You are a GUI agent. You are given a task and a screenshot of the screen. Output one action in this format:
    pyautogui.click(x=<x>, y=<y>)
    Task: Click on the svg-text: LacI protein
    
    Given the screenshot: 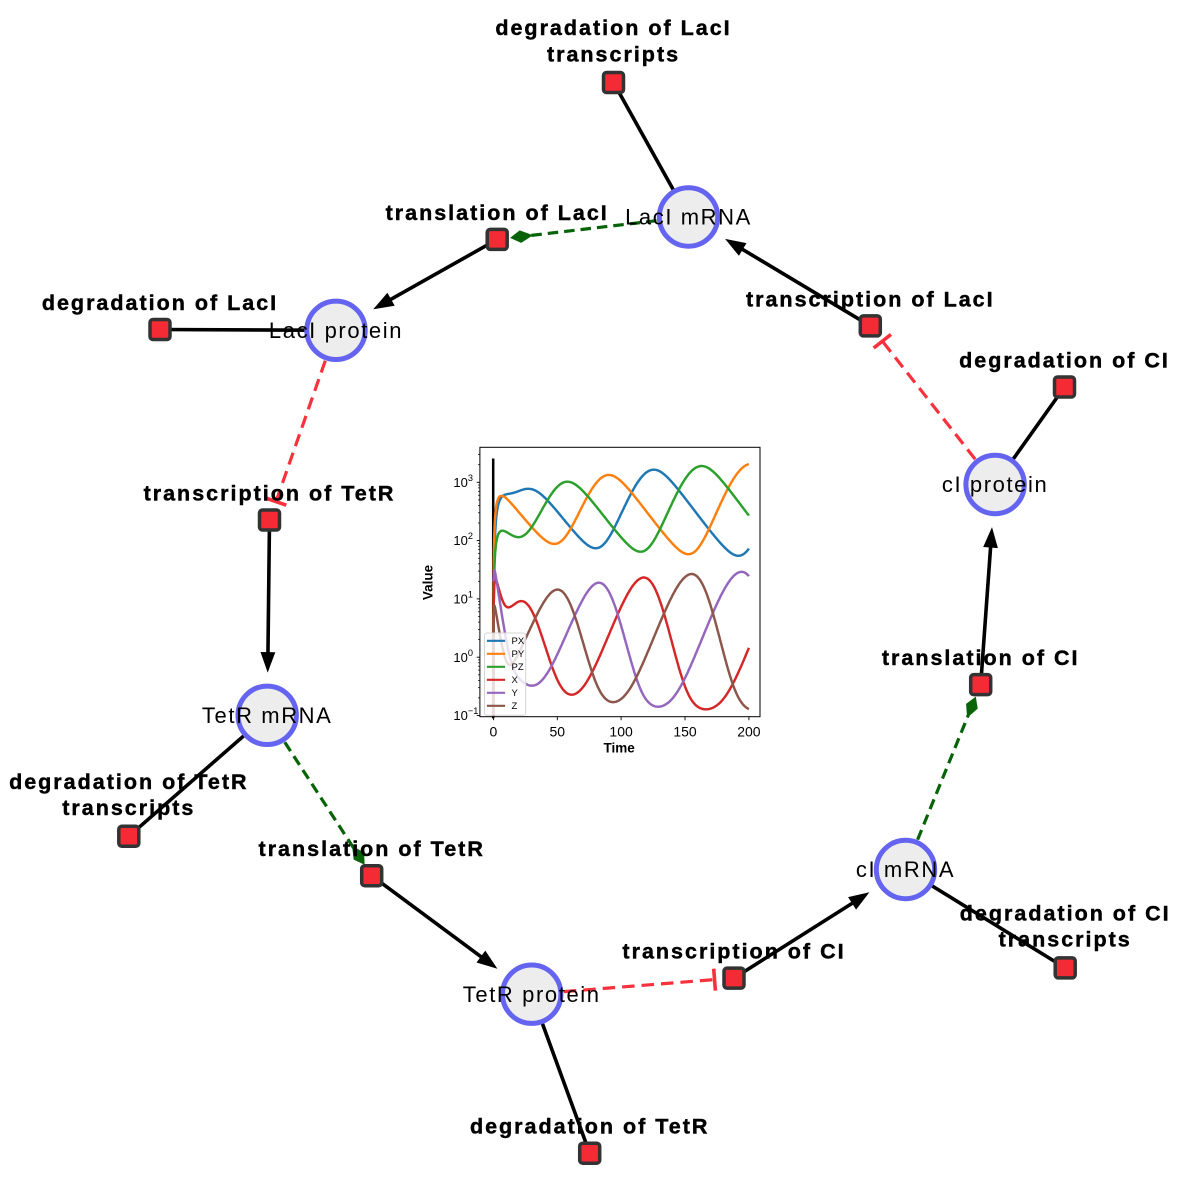 What is the action you would take?
    pyautogui.click(x=336, y=330)
    